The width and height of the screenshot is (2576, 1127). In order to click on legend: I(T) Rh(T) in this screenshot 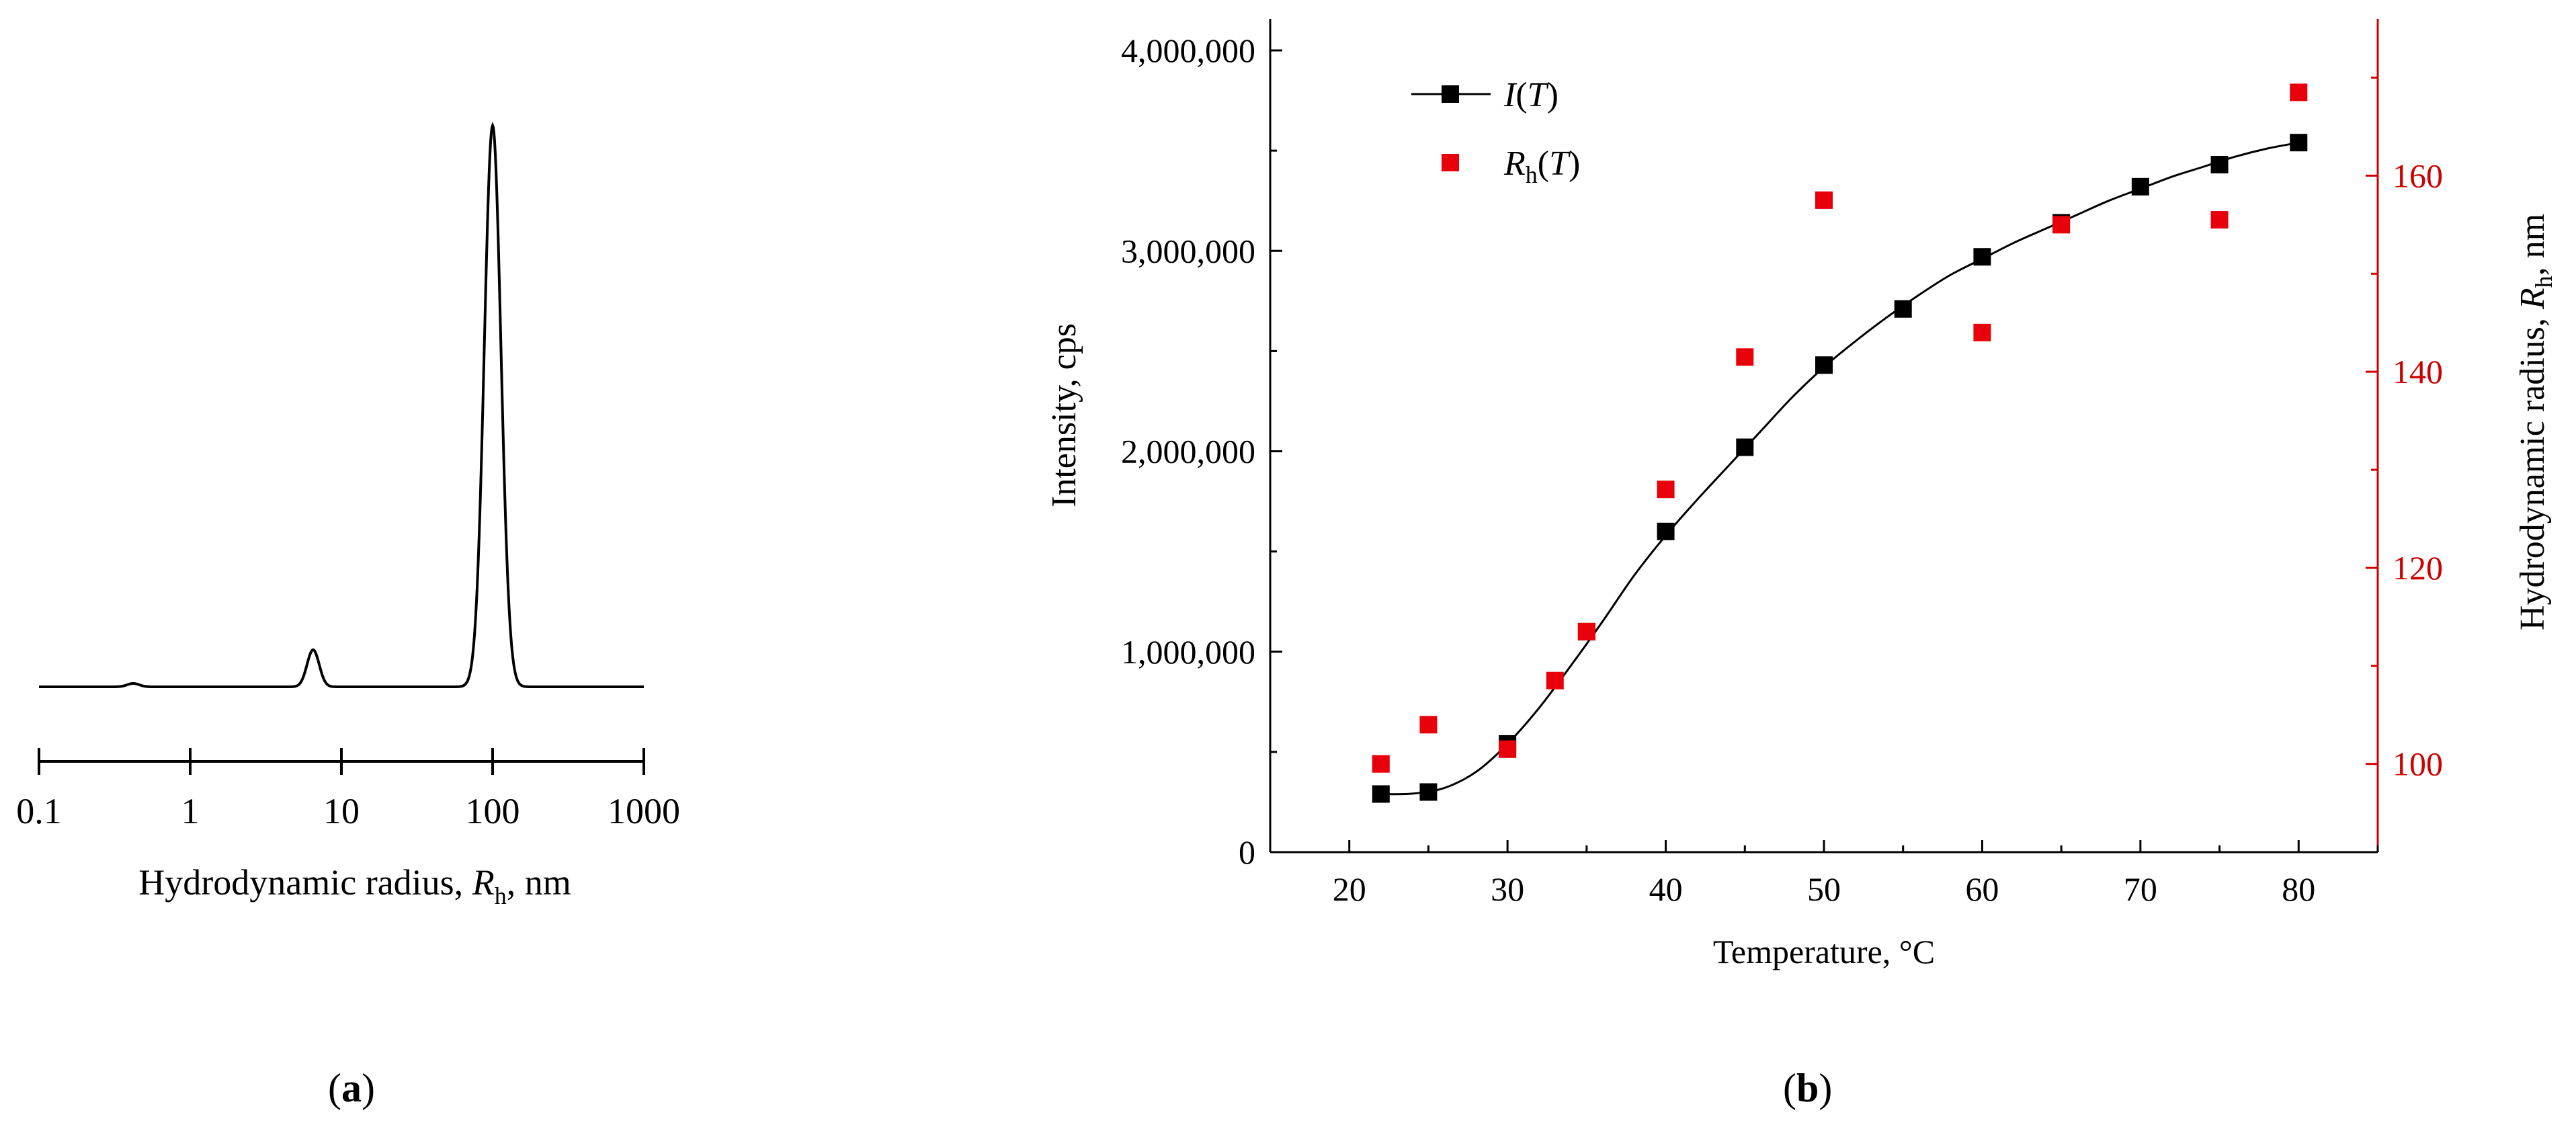, I will do `click(1495, 132)`.